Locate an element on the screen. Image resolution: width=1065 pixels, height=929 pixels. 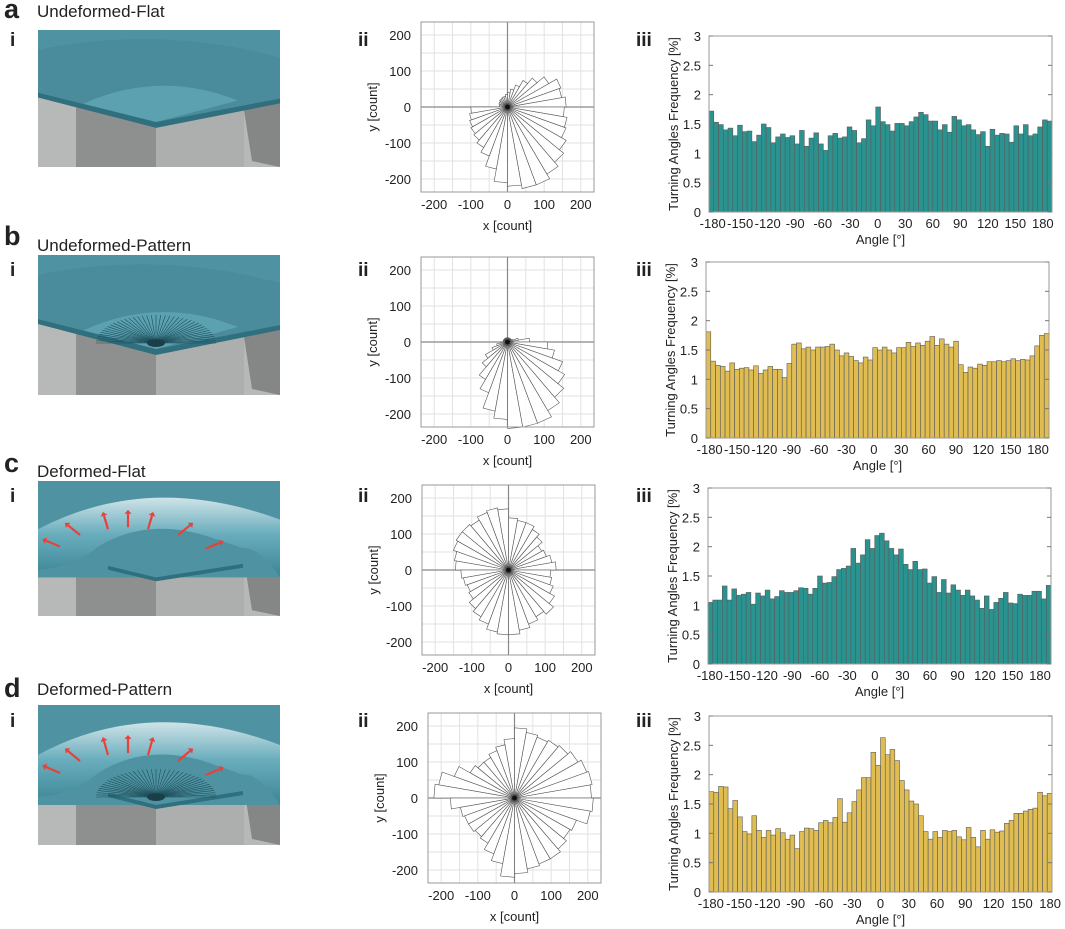
panel-letter-b: b is located at coordinates (12, 236).